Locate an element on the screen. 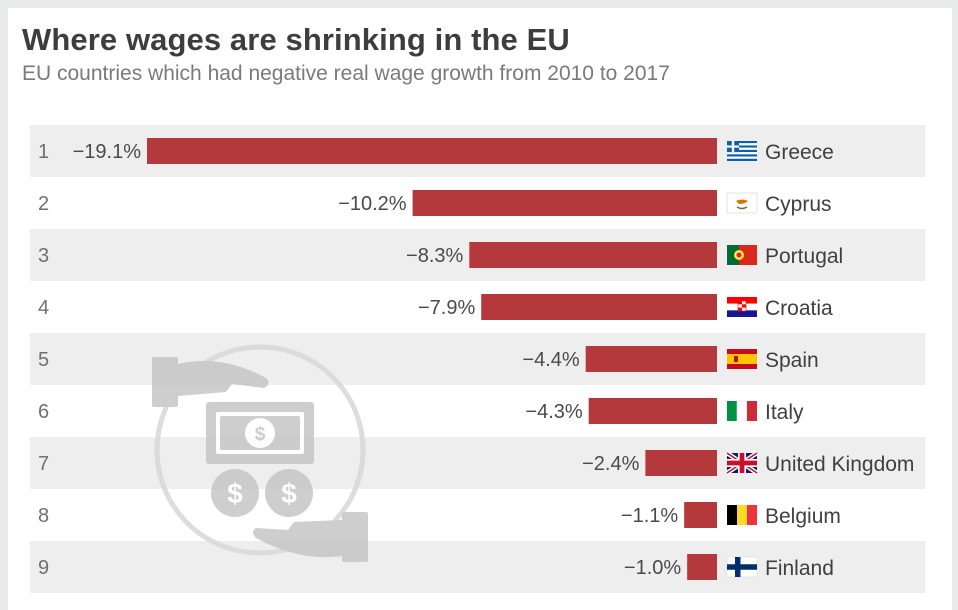 The height and width of the screenshot is (610, 958). chart-row: 4 −7.9% Croatia is located at coordinates (435, 307).